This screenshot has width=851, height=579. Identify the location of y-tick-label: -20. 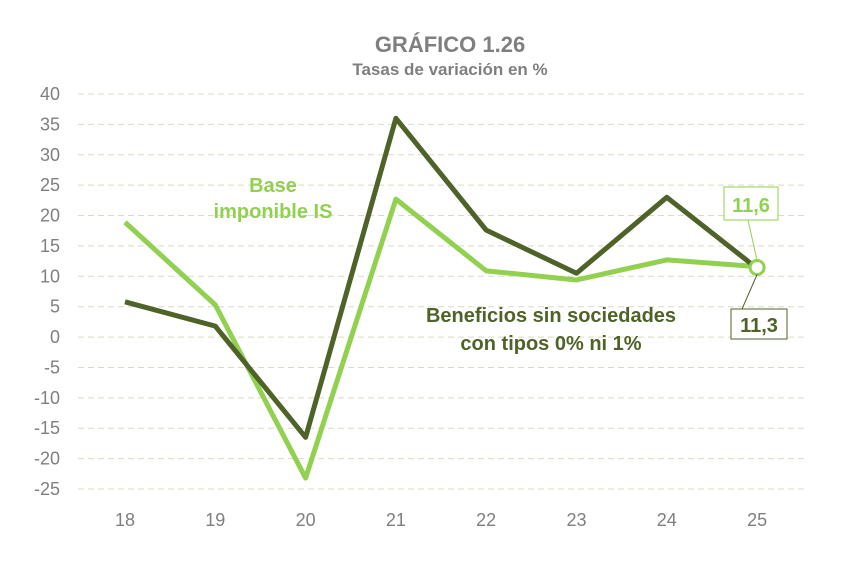
(47, 459).